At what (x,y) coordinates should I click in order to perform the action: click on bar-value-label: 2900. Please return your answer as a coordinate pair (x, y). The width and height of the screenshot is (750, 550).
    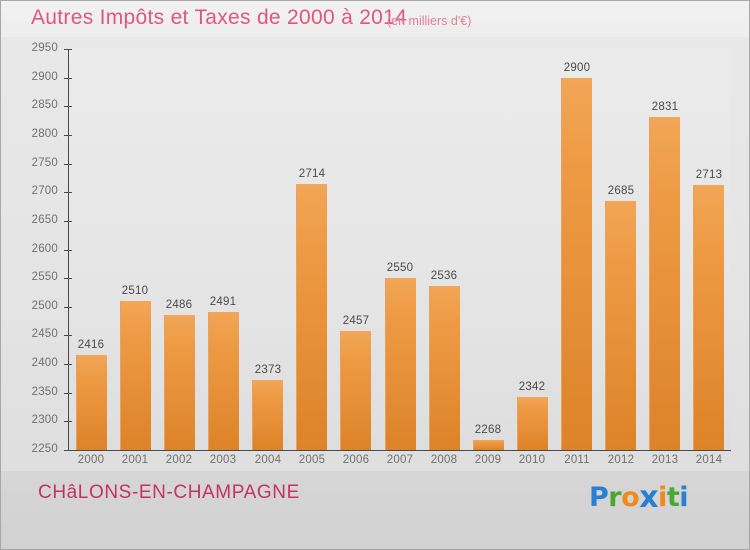
    Looking at the image, I should click on (577, 68).